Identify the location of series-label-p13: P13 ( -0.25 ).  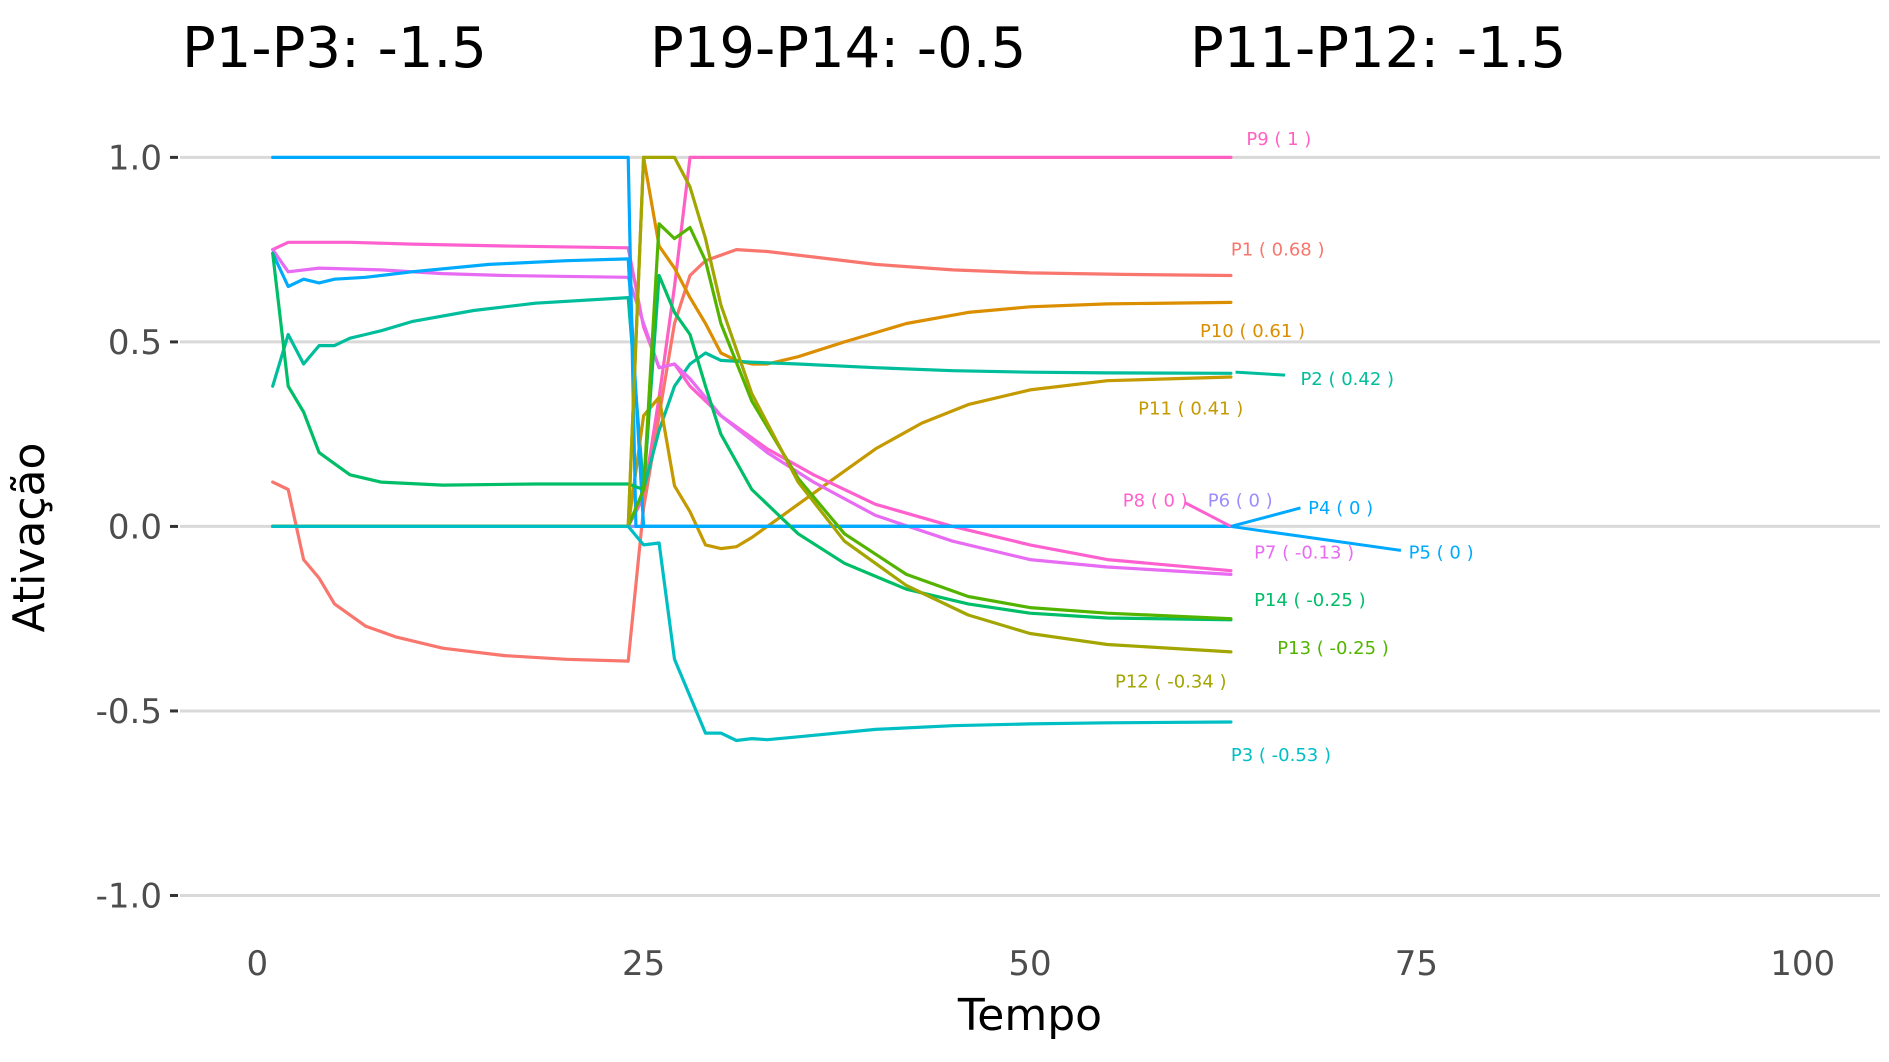
(1333, 648).